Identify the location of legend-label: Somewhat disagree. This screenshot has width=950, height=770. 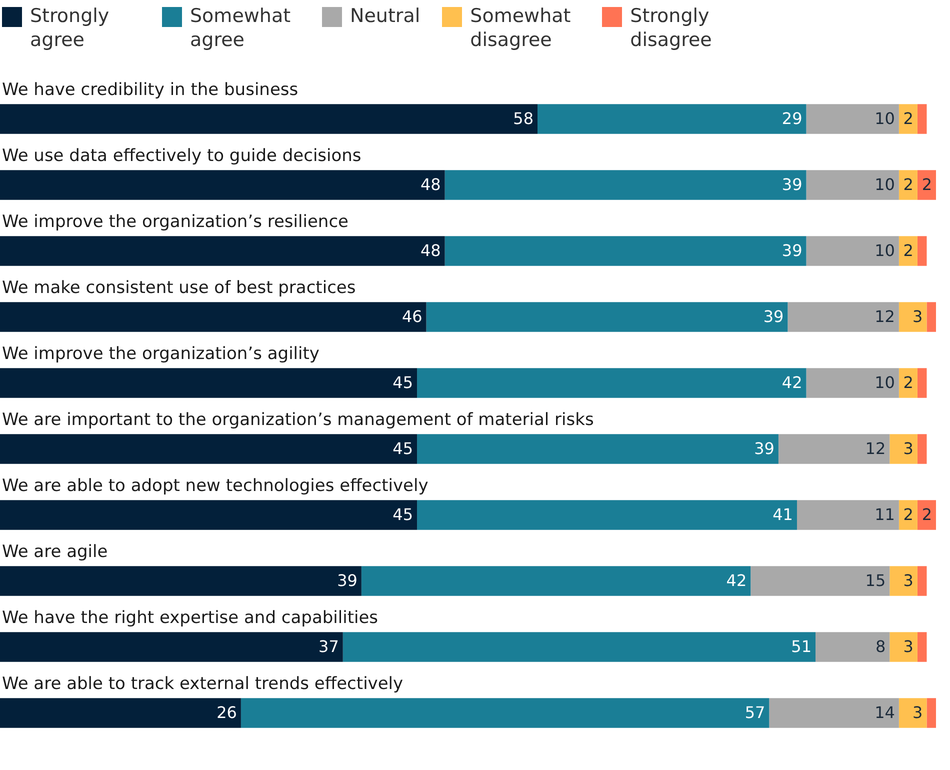
(521, 28).